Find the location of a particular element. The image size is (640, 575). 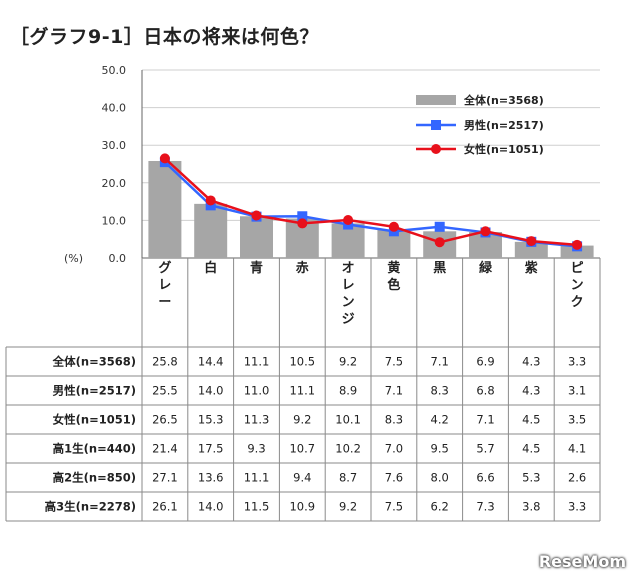

x-tick-label: グレー is located at coordinates (164, 285).